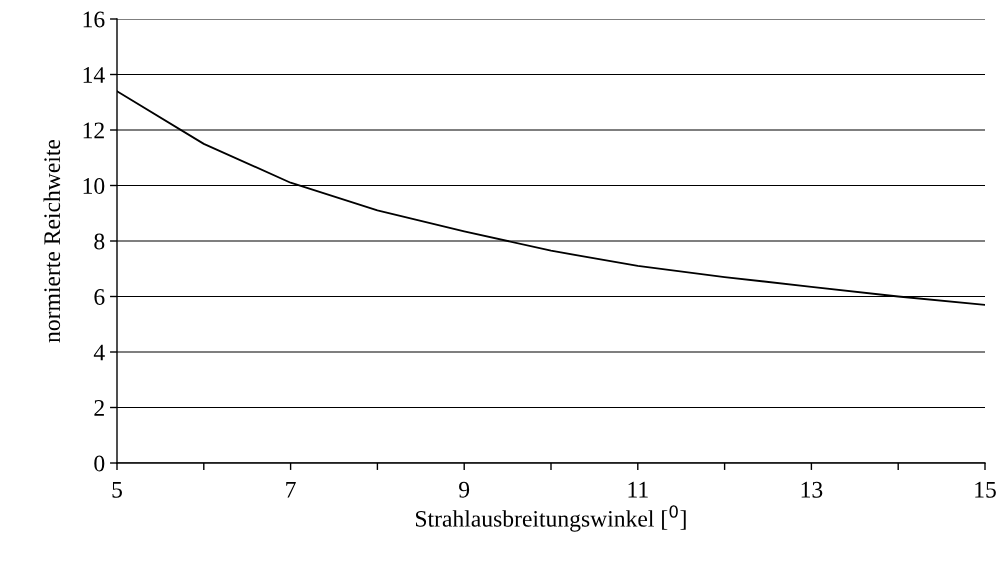 The height and width of the screenshot is (588, 1002). What do you see at coordinates (291, 489) in the screenshot?
I see `x-tick-label: 7` at bounding box center [291, 489].